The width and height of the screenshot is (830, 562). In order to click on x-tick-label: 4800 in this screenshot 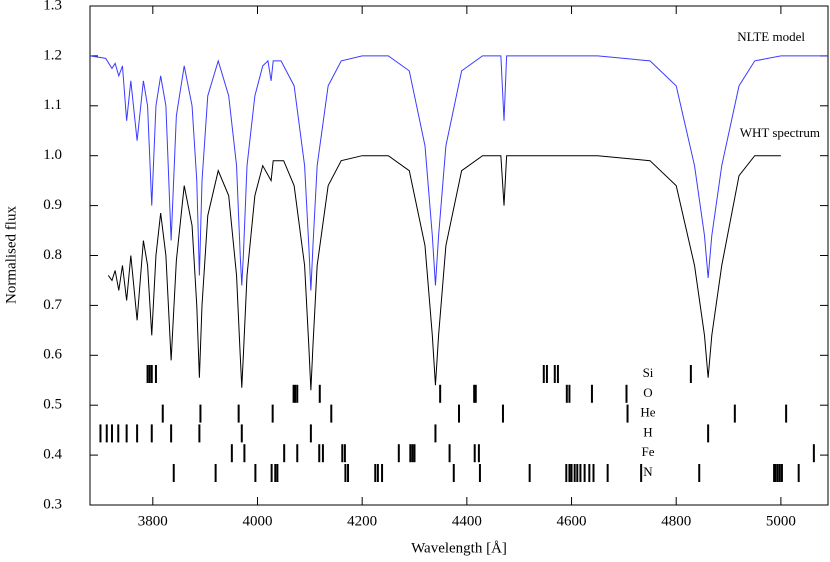, I will do `click(676, 521)`.